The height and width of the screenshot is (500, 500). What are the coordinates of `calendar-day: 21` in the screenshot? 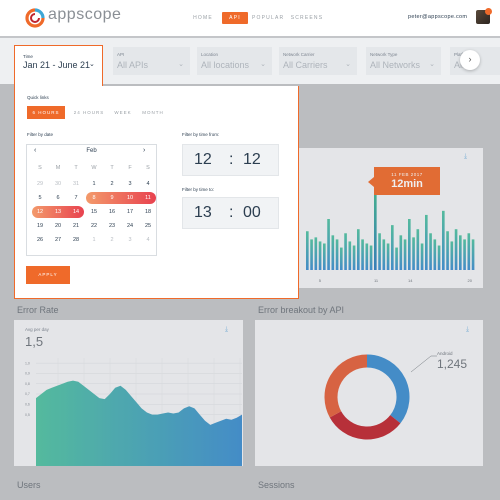 It's located at (76, 226).